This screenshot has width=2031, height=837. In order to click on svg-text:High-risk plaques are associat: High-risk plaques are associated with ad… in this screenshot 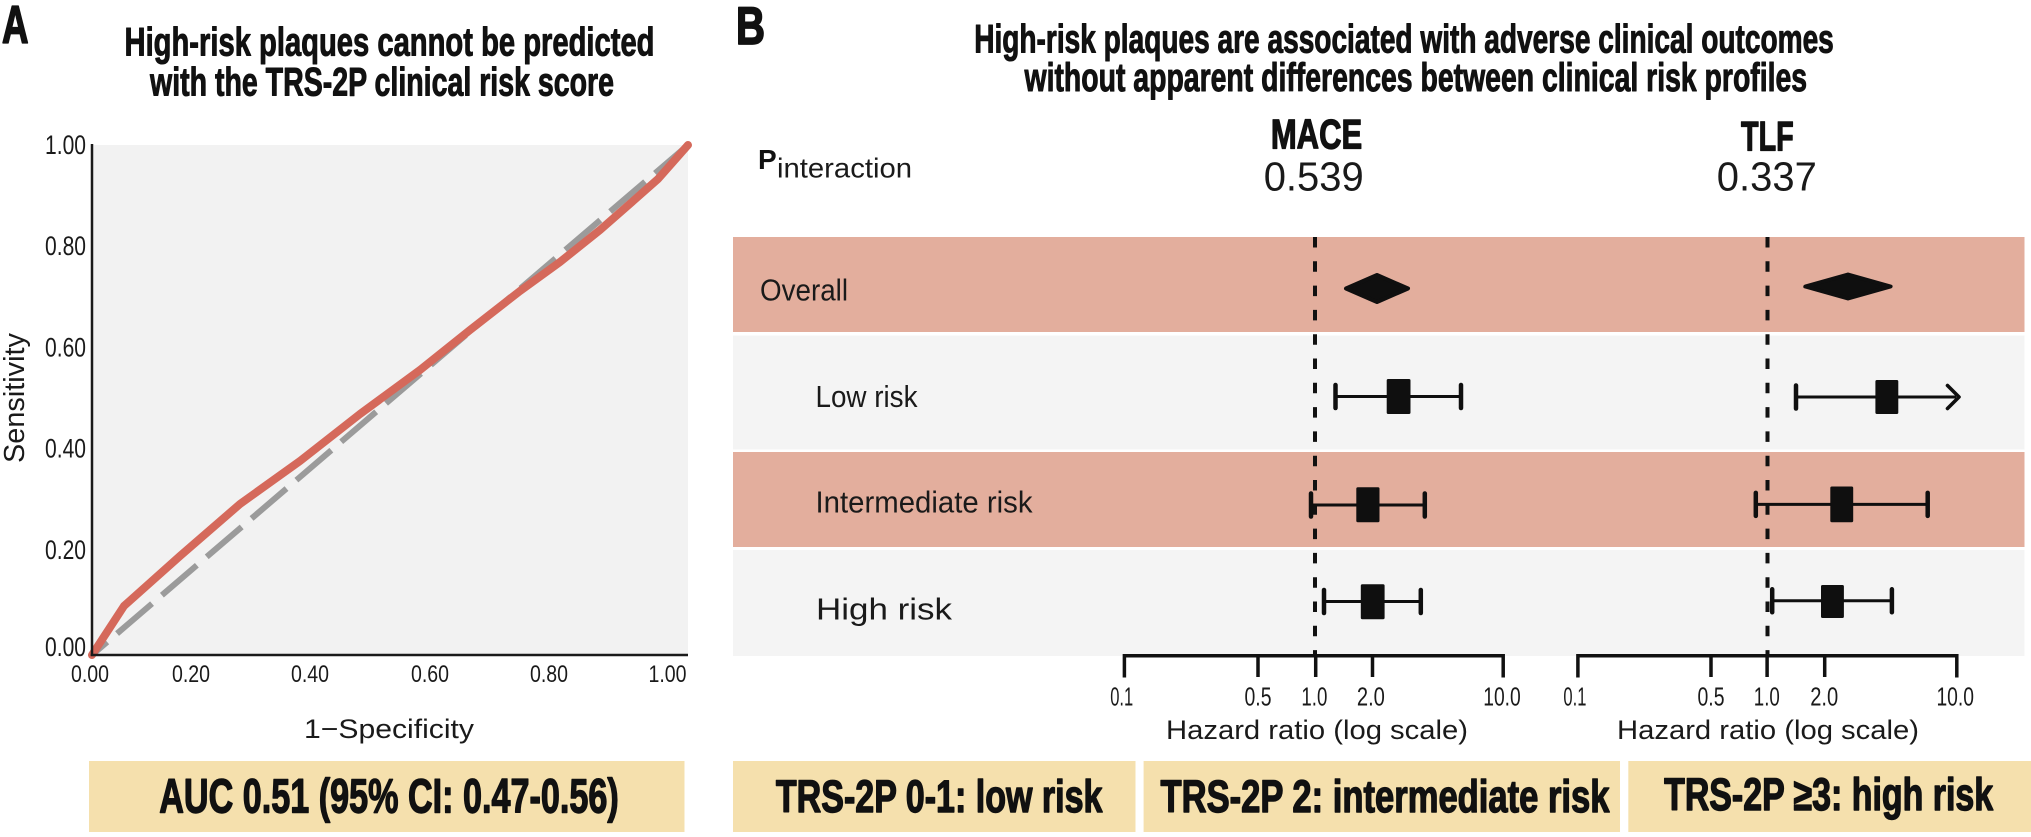, I will do `click(1404, 39)`.